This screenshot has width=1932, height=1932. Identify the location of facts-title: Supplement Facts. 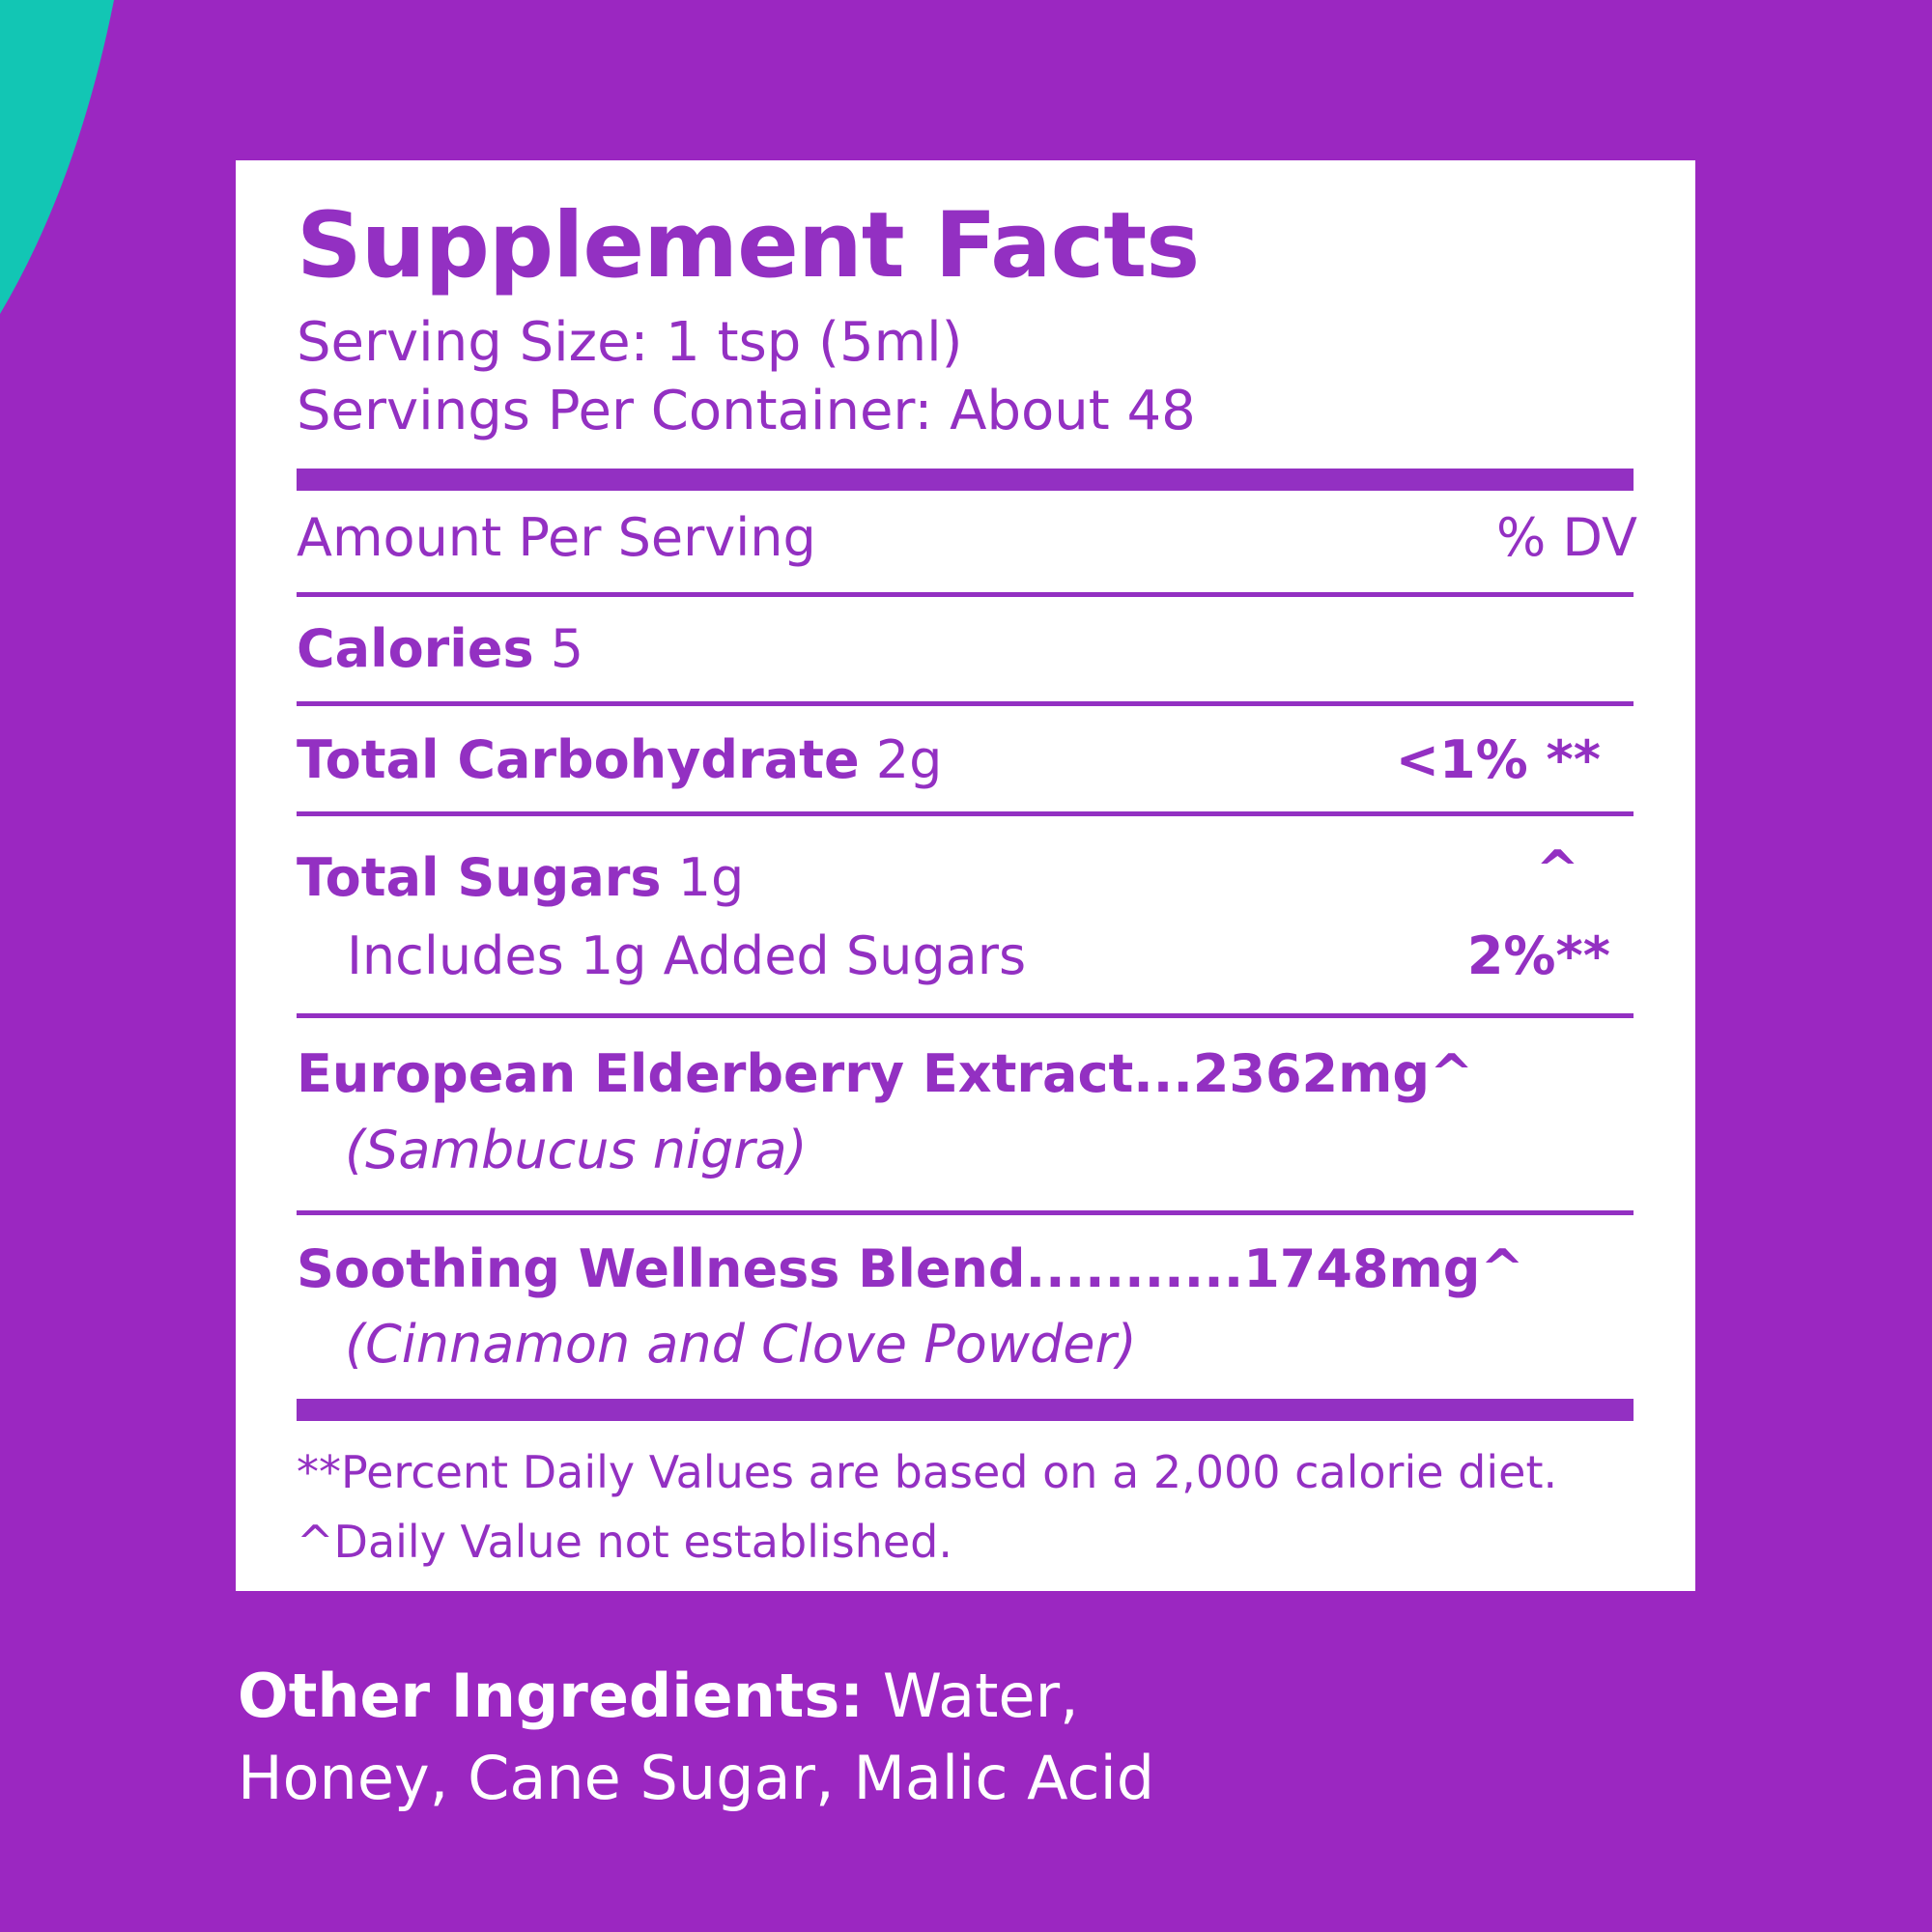
(748, 245).